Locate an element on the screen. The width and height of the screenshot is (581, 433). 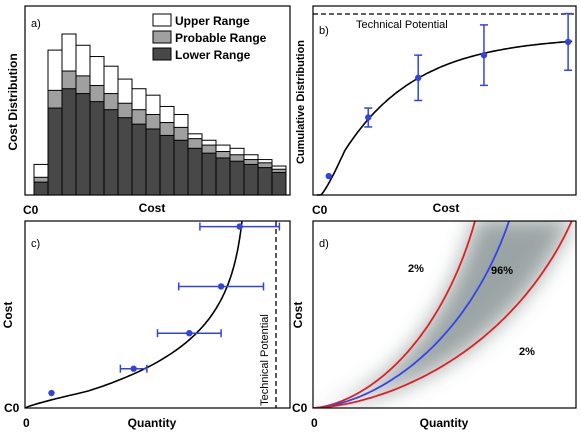
panel-b-potential-label: Technical Potential is located at coordinates (402, 25).